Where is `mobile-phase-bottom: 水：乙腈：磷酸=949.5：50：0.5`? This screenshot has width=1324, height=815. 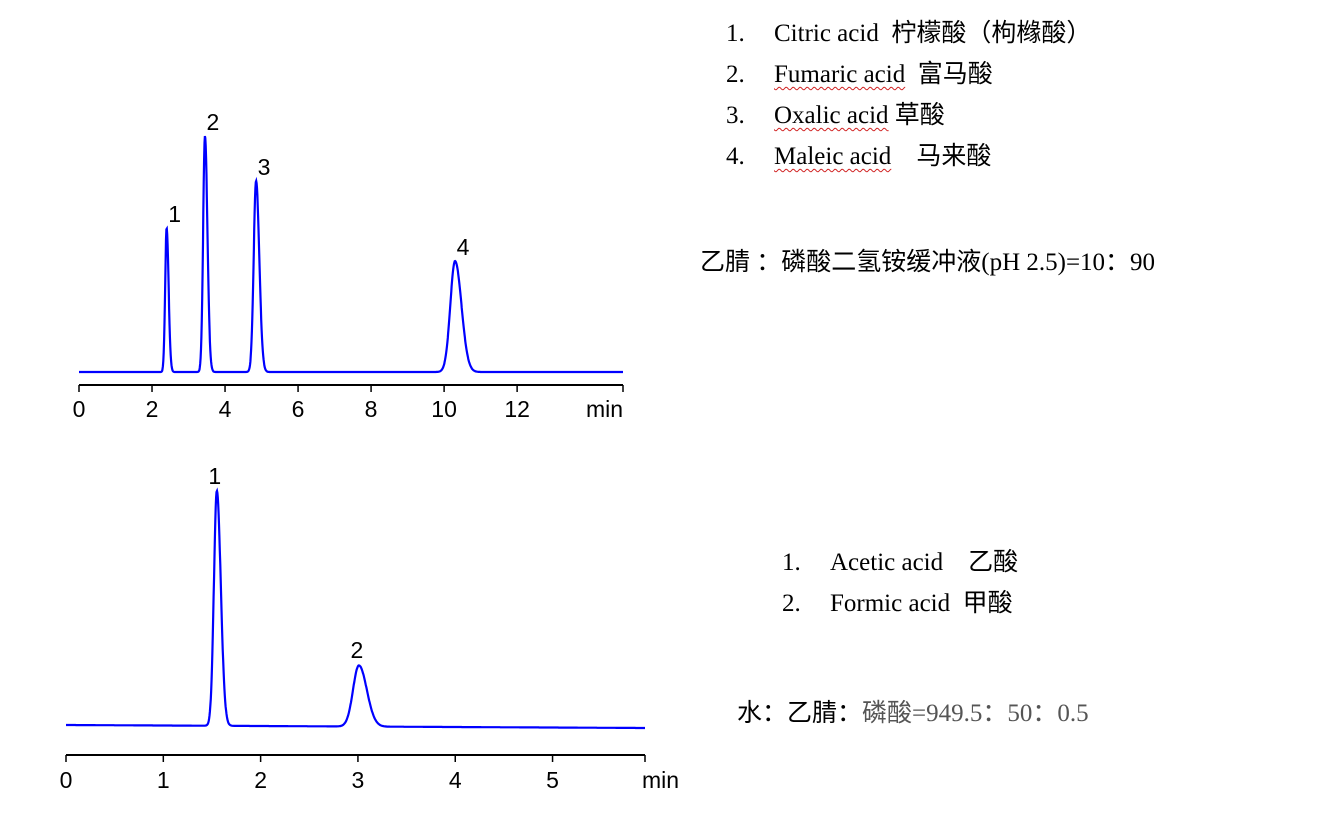 mobile-phase-bottom: 水：乙腈：磷酸=949.5：50：0.5 is located at coordinates (913, 711).